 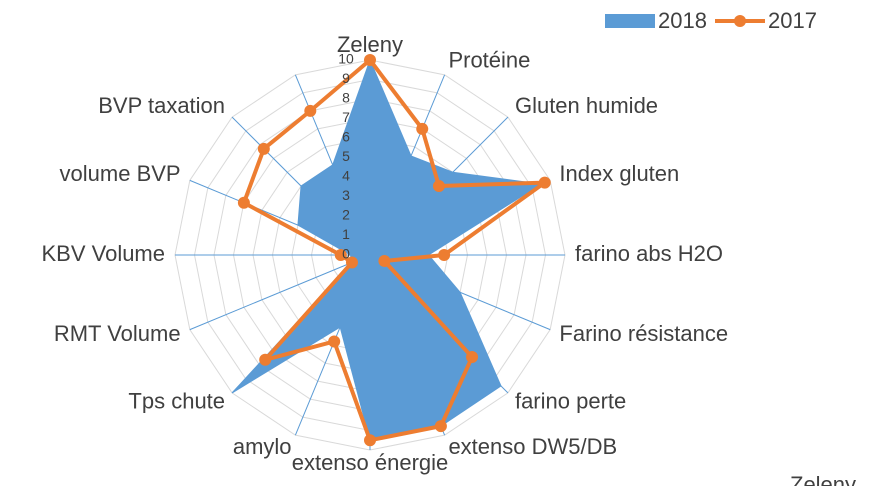 I want to click on spoke, so click(x=280, y=292).